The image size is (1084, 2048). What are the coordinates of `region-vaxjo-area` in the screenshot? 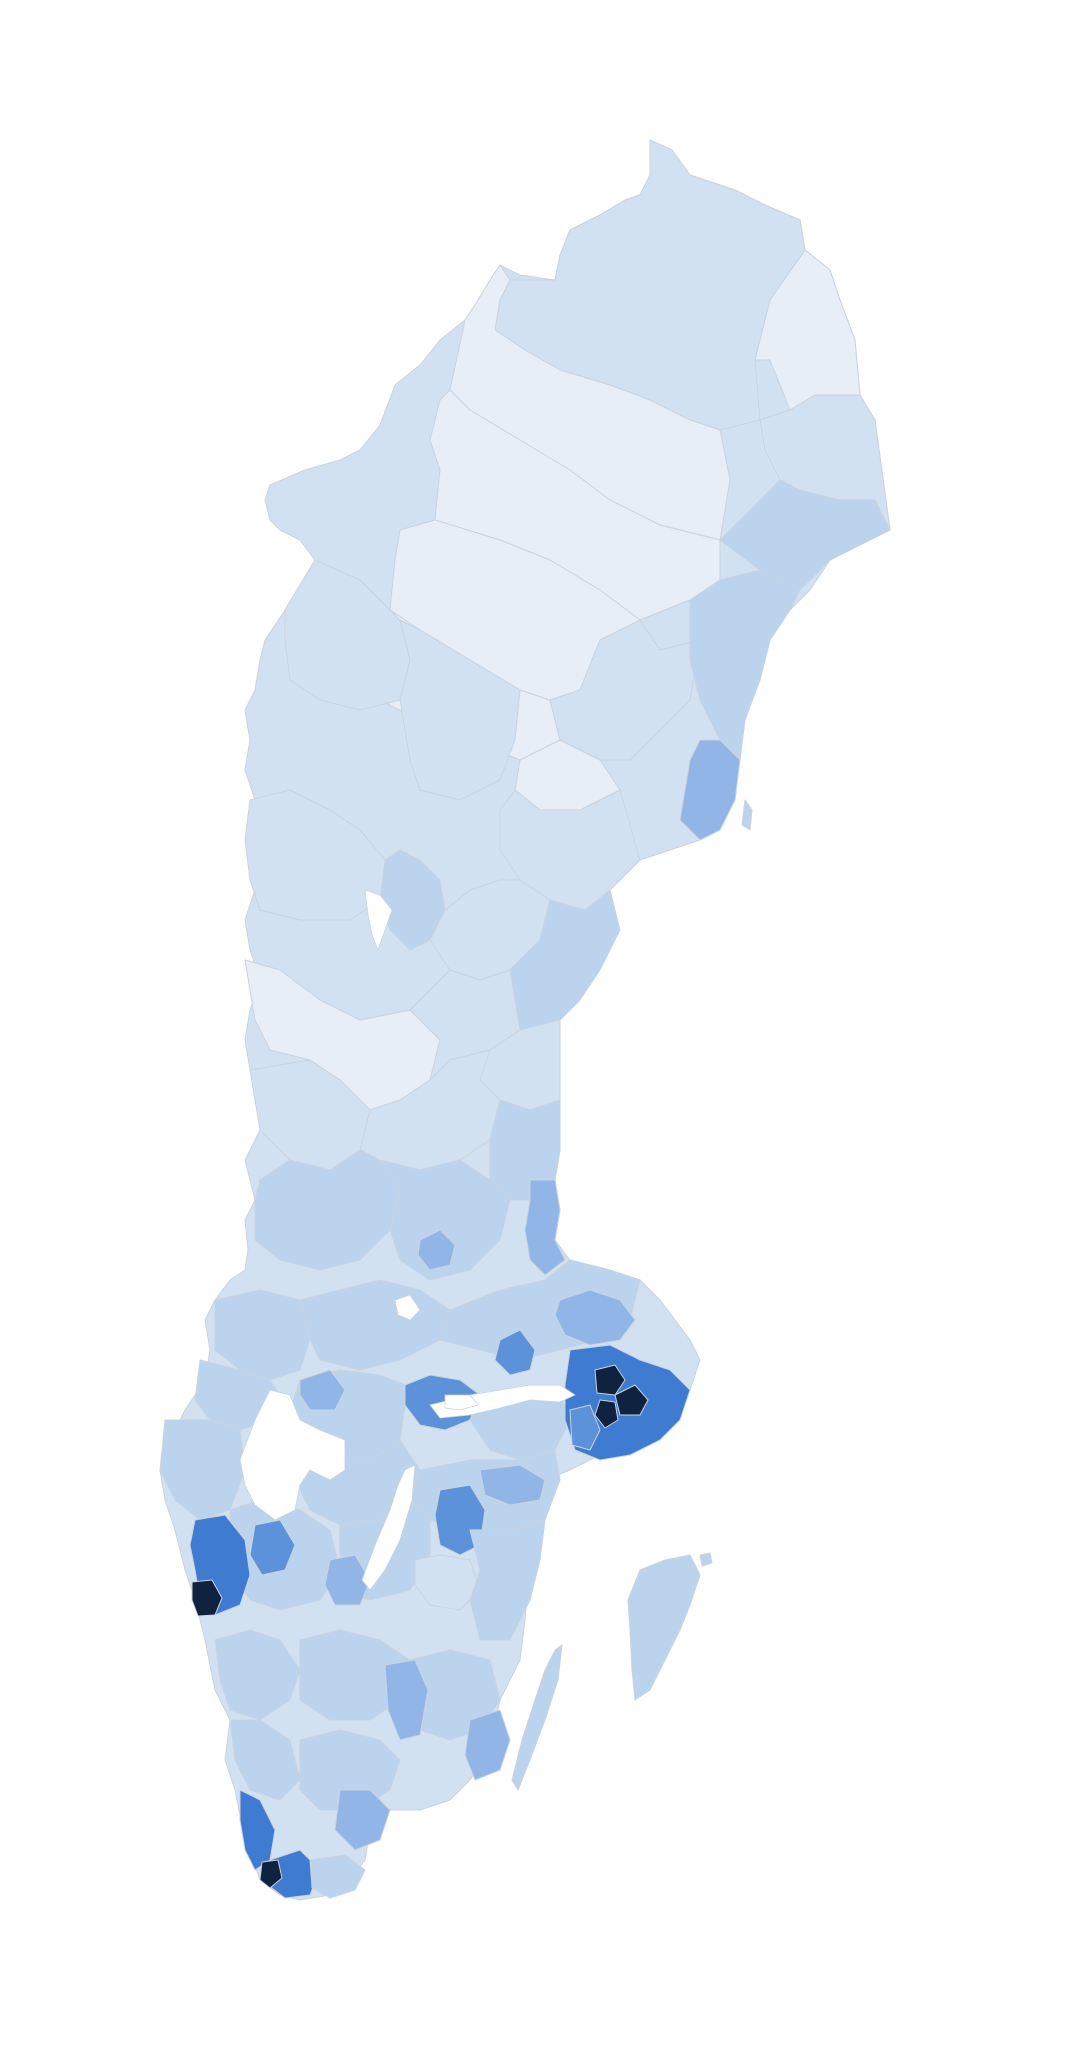 It's located at (272, 1547).